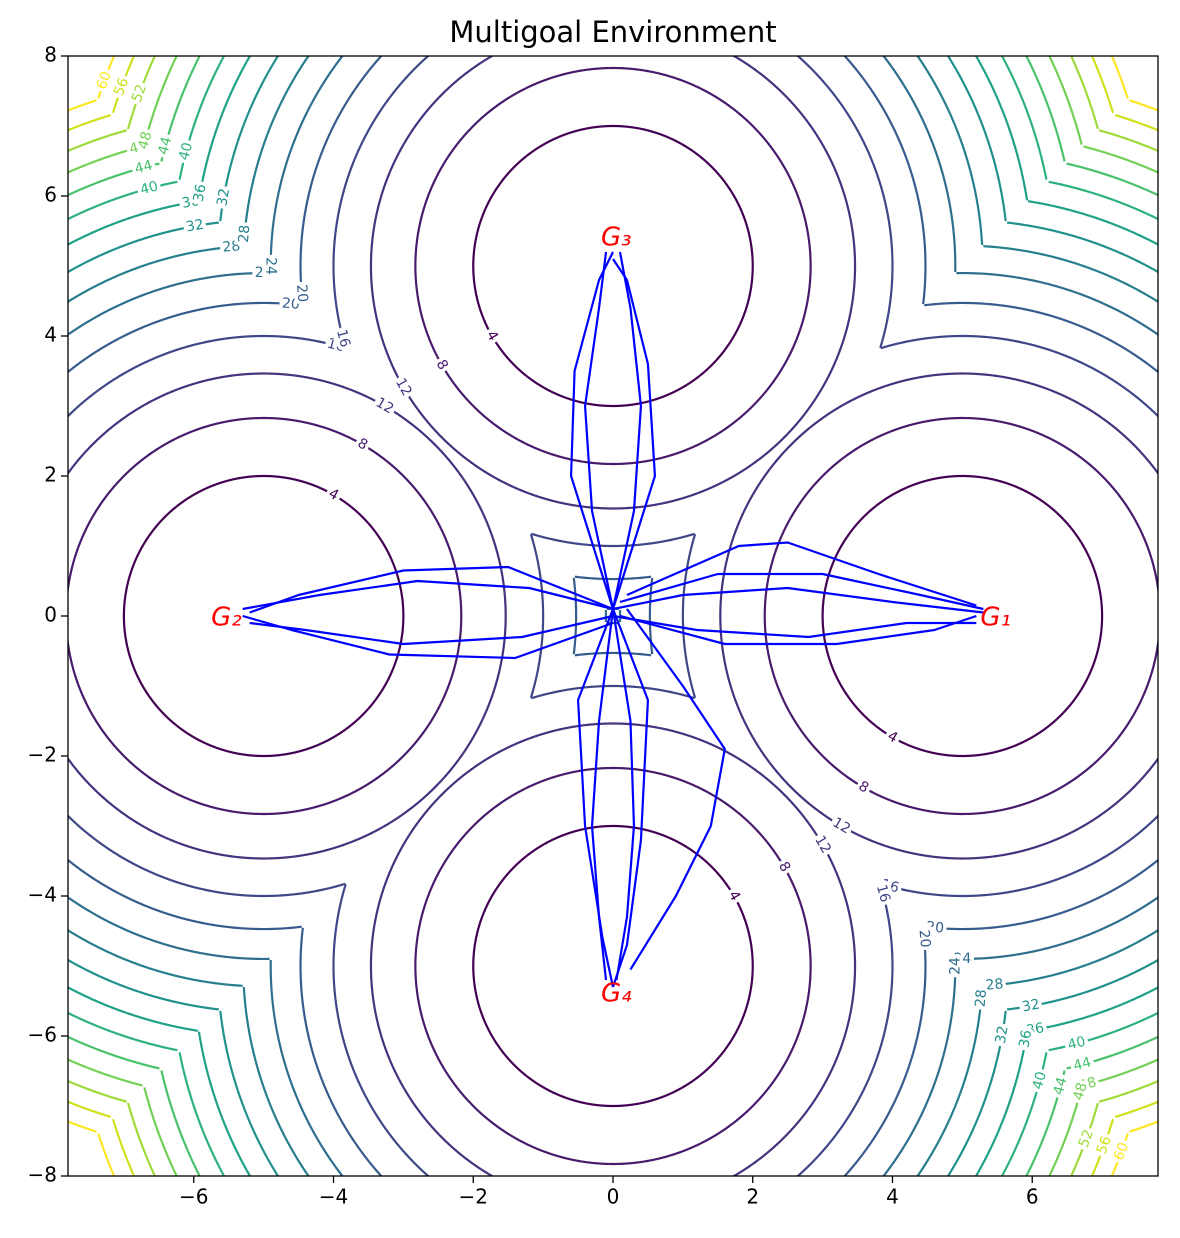  I want to click on y-tick-label: 0, so click(50, 615).